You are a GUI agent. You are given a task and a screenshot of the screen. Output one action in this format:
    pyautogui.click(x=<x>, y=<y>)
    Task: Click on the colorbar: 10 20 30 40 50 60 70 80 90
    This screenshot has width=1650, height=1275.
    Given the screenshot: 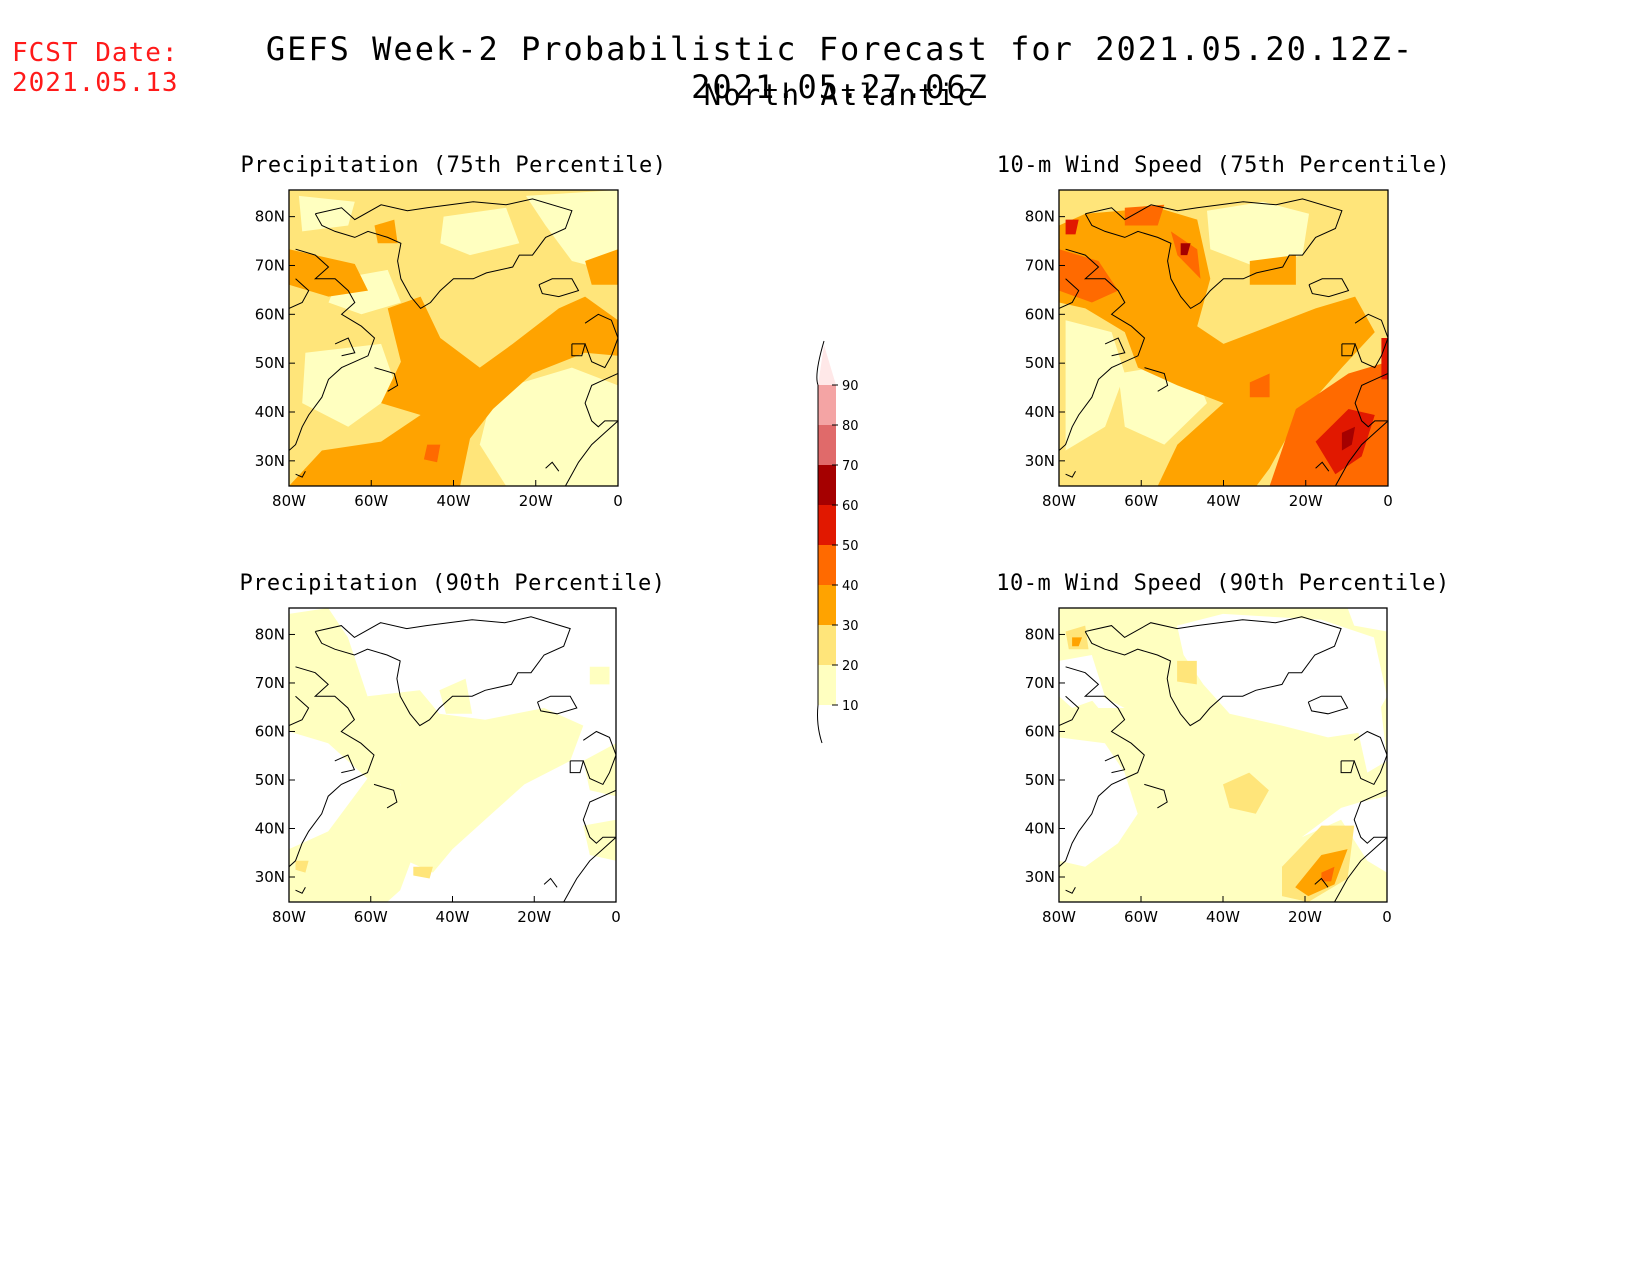 What is the action you would take?
    pyautogui.click(x=837, y=542)
    